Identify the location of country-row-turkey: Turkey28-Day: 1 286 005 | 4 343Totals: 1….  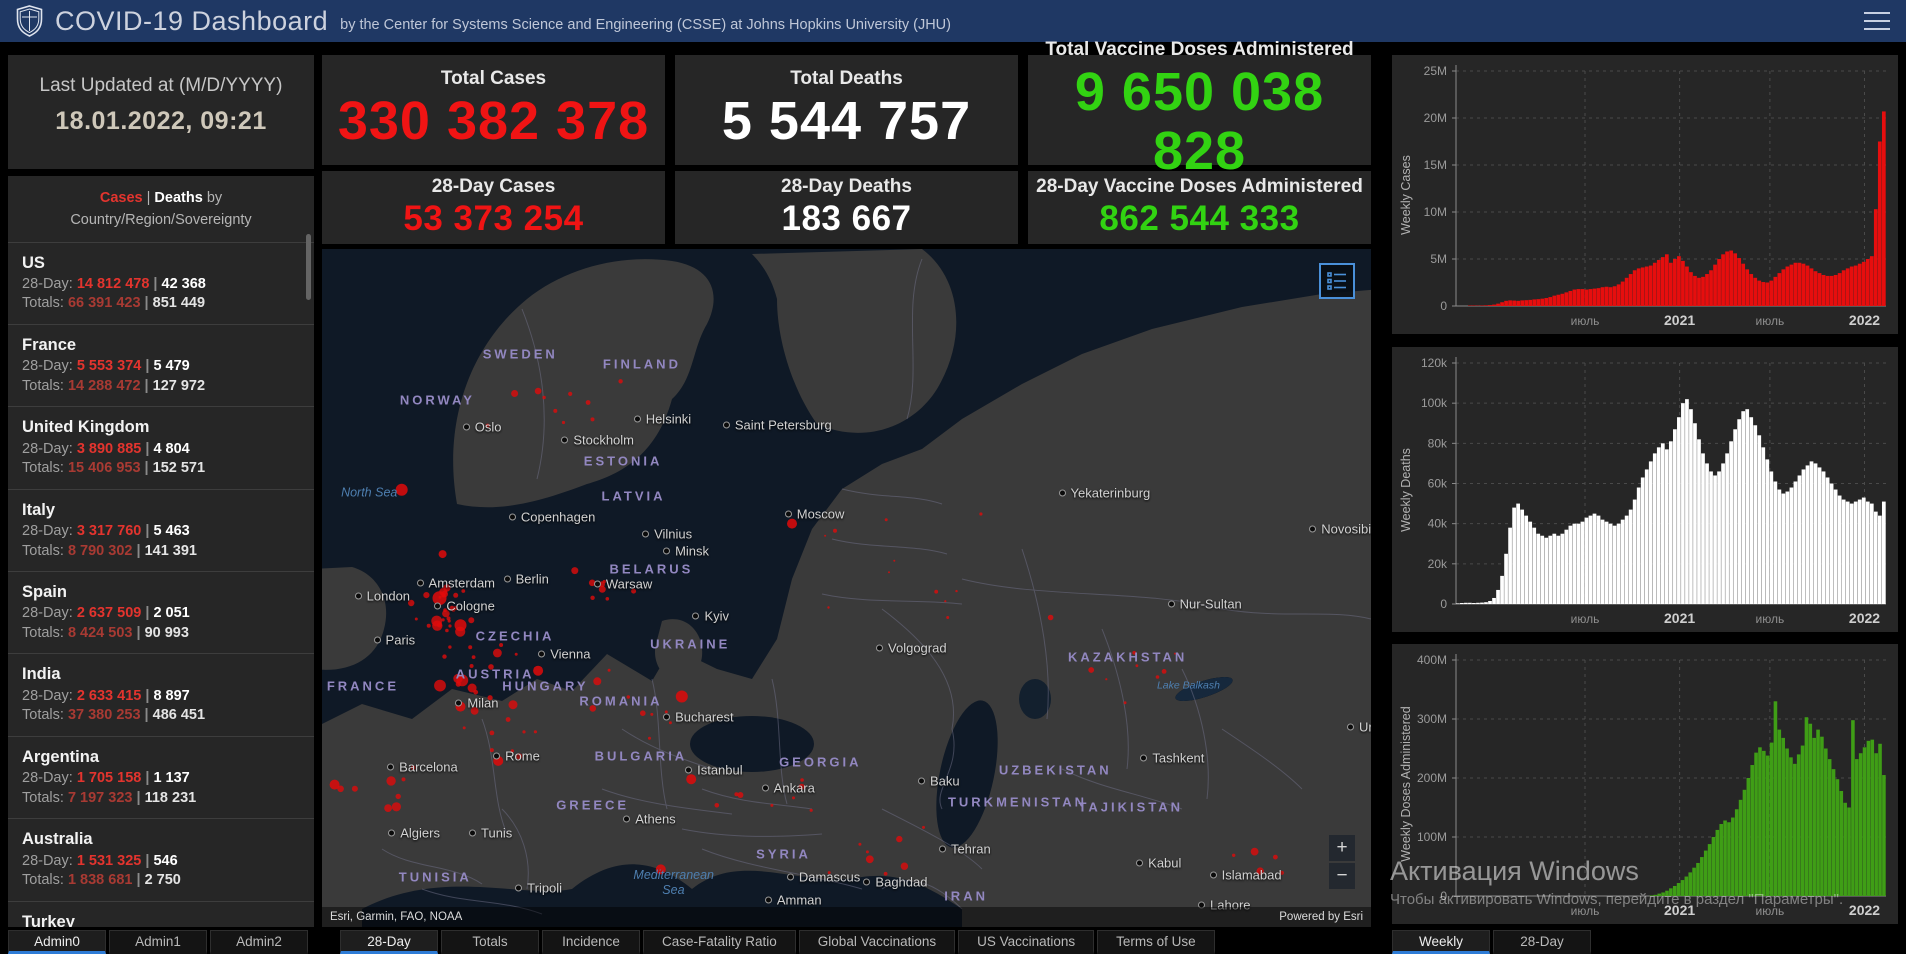
(161, 913).